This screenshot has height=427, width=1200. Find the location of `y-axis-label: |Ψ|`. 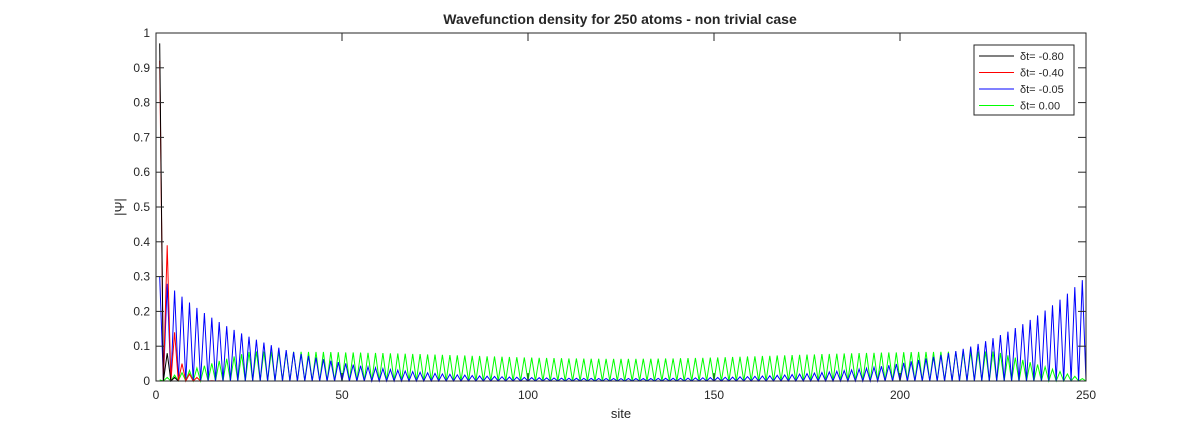

y-axis-label: |Ψ| is located at coordinates (119, 207).